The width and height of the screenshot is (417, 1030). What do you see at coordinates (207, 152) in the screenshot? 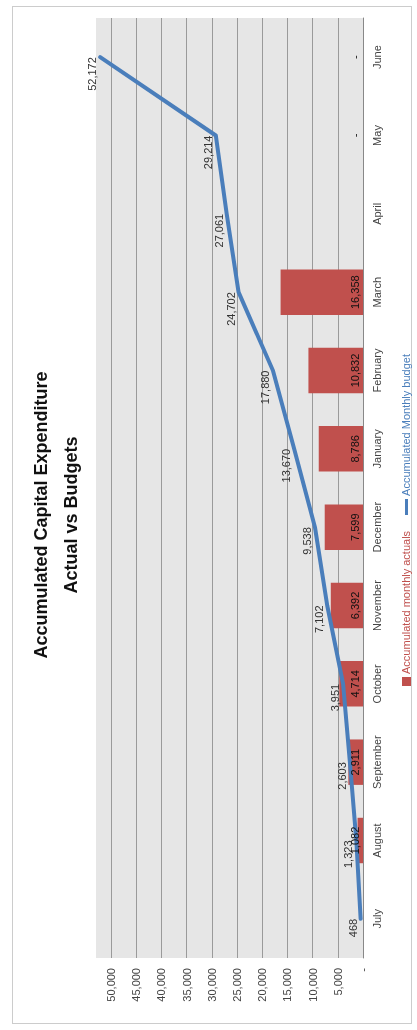
I see `data-label: 29,214` at bounding box center [207, 152].